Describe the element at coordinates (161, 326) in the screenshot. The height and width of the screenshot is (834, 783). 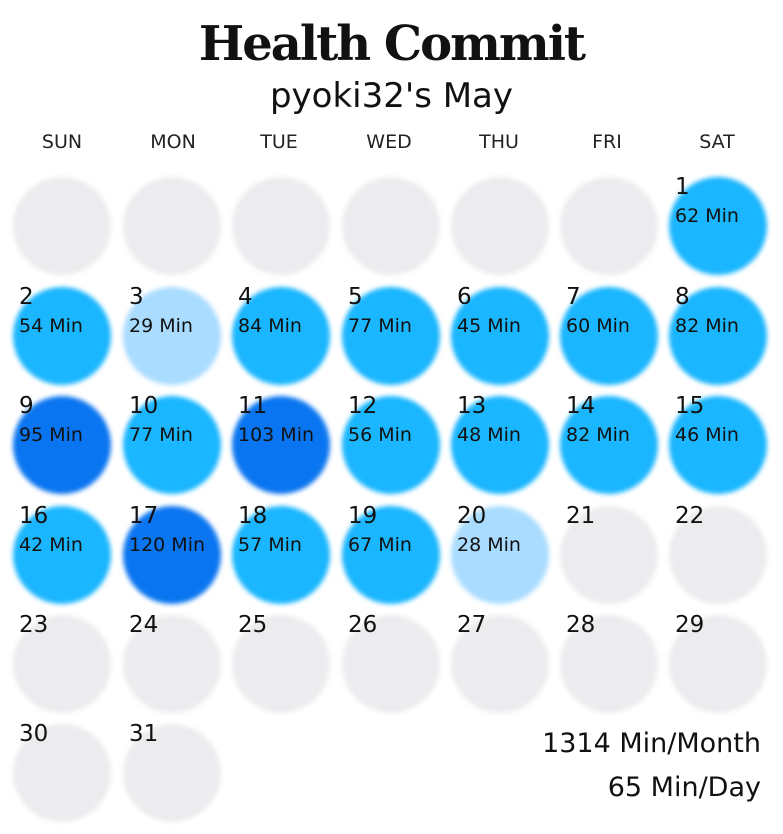
I see `day-minutes: 29 Min` at that location.